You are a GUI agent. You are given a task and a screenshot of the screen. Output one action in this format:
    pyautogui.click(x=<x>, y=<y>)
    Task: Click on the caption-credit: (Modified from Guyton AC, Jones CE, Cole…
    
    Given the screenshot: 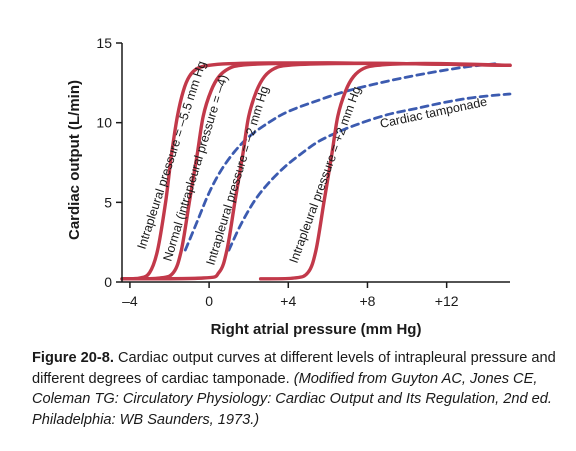 What is the action you would take?
    pyautogui.click(x=292, y=399)
    